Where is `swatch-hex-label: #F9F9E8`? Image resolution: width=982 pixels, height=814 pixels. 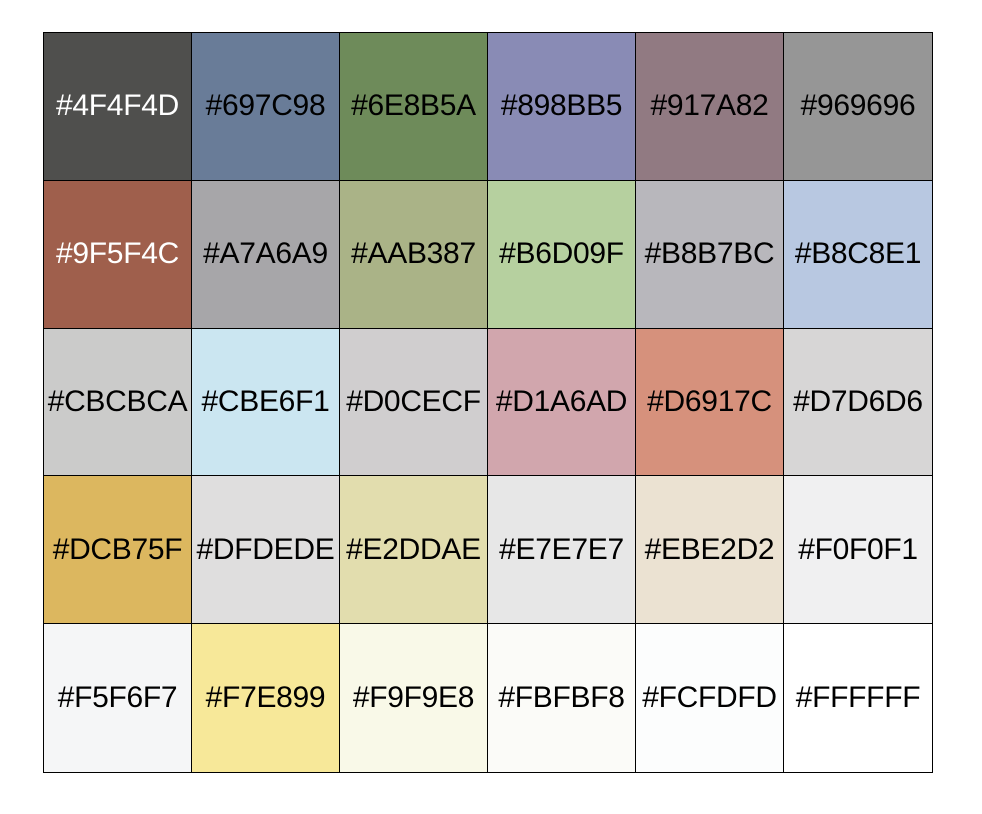 swatch-hex-label: #F9F9E8 is located at coordinates (413, 698).